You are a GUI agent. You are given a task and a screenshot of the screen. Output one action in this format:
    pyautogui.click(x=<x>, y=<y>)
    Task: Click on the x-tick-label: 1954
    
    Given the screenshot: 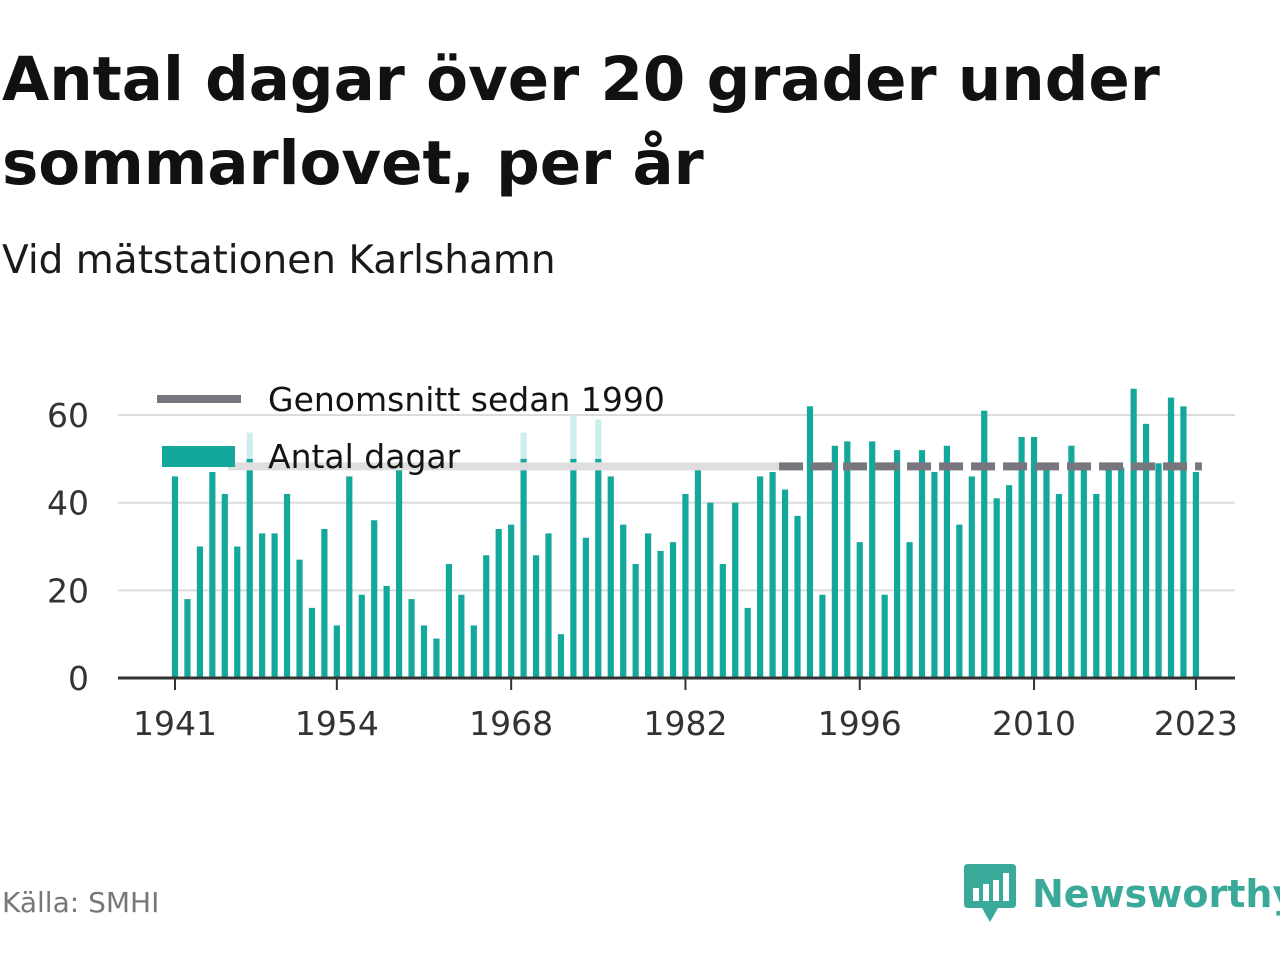 What is the action you would take?
    pyautogui.click(x=337, y=723)
    